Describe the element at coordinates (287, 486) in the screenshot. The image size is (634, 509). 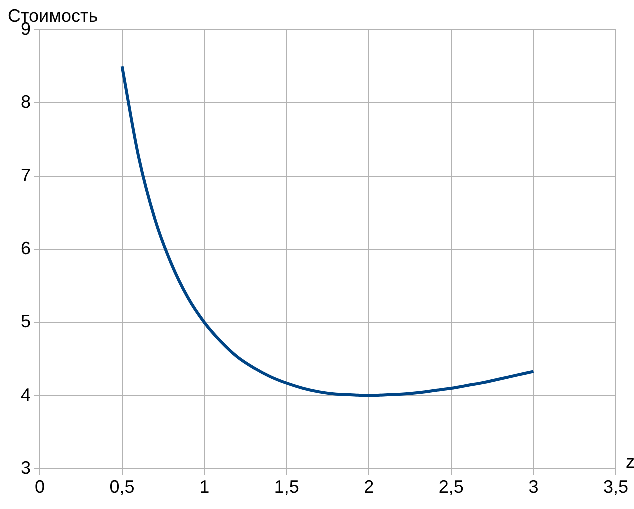
I see `x-tick-label: 1,5` at that location.